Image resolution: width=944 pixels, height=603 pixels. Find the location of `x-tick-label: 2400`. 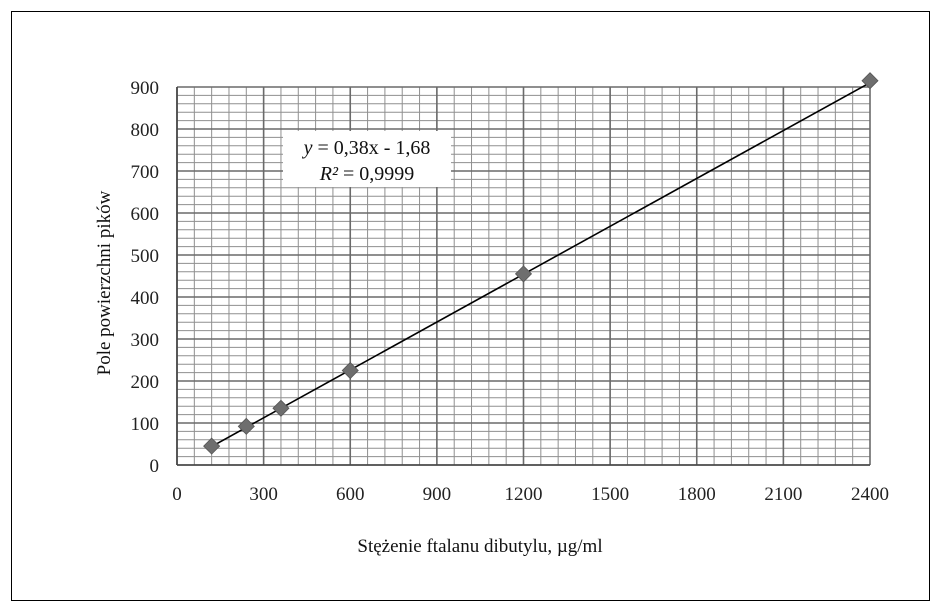

x-tick-label: 2400 is located at coordinates (870, 494).